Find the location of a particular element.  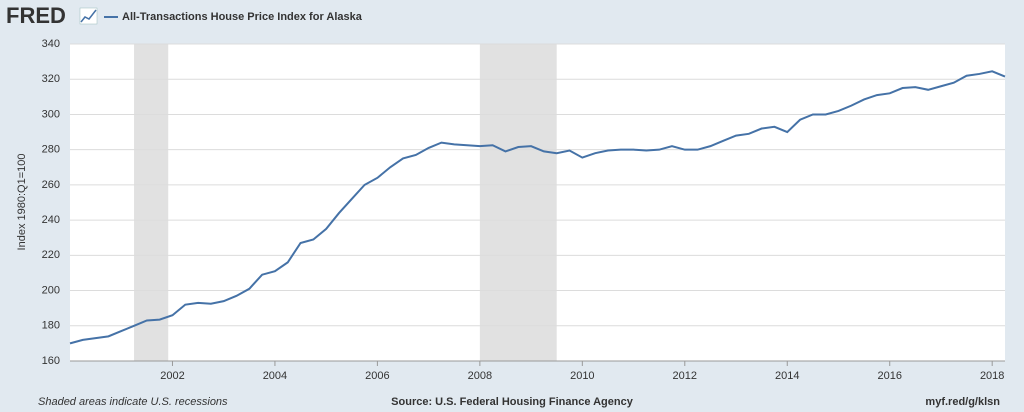

footer-link: myf.red/g/klsn is located at coordinates (962, 402).